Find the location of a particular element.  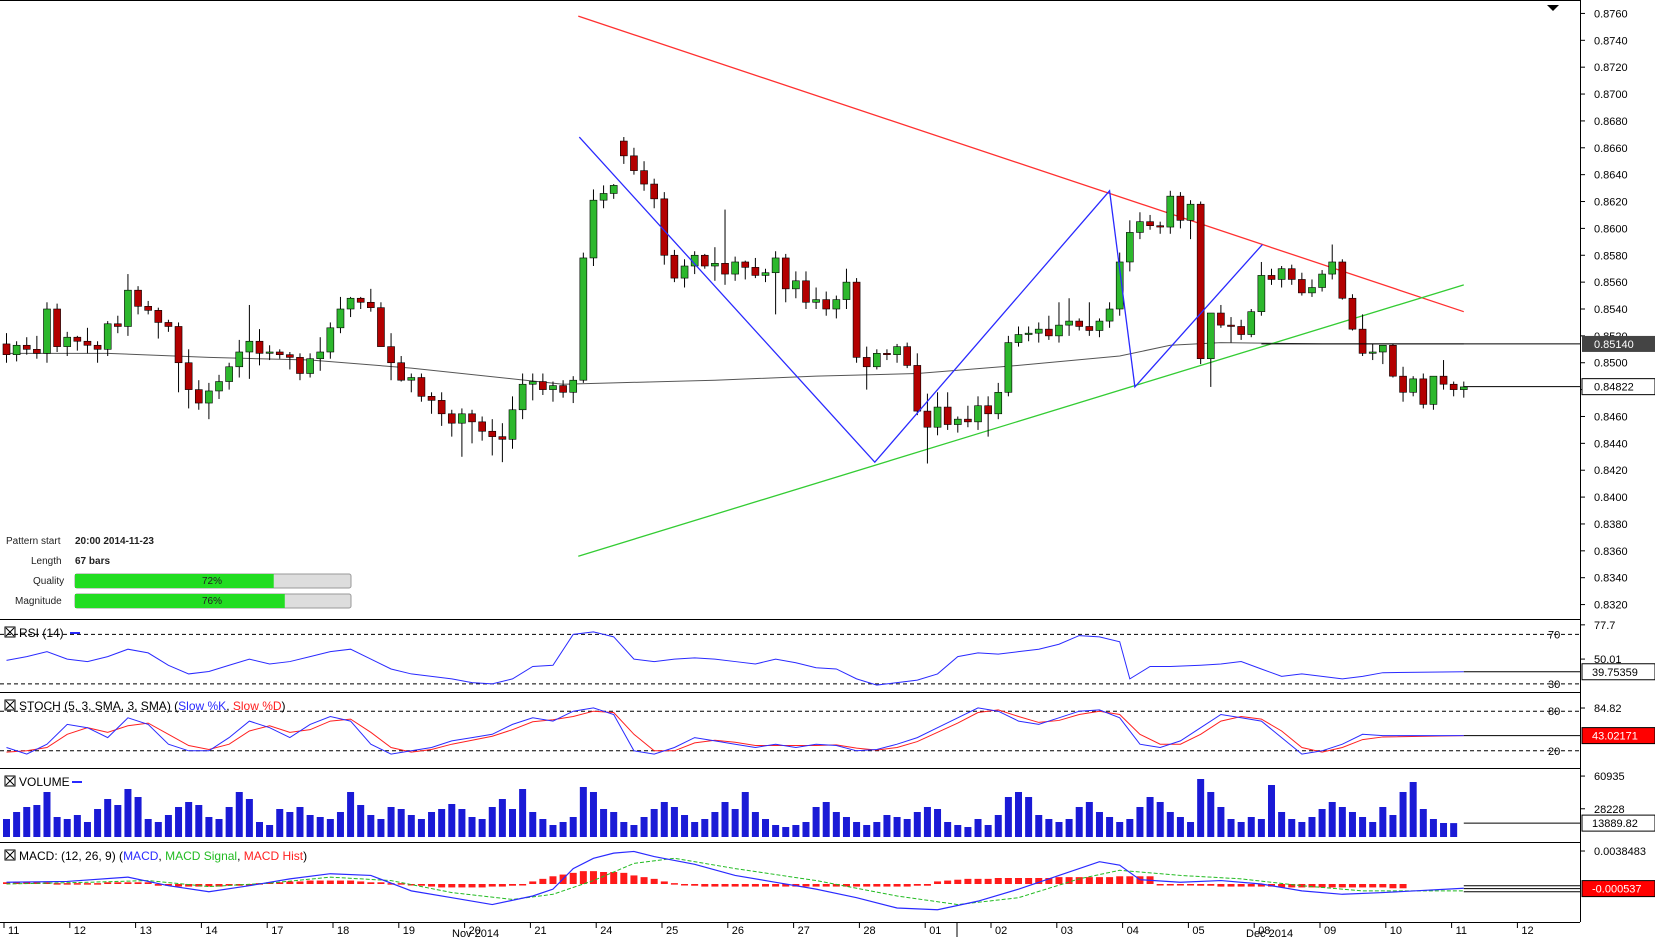

price-tick-label: 0.8760 is located at coordinates (1611, 14).